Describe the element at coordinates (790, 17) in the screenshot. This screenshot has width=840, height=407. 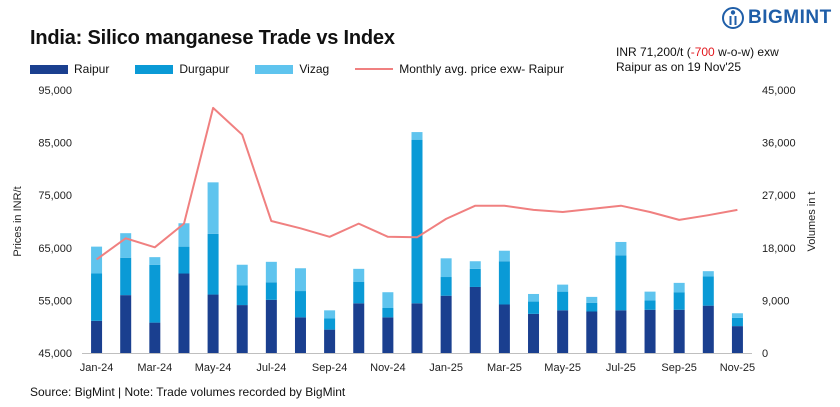
I see `logo-text: BIGMINT` at that location.